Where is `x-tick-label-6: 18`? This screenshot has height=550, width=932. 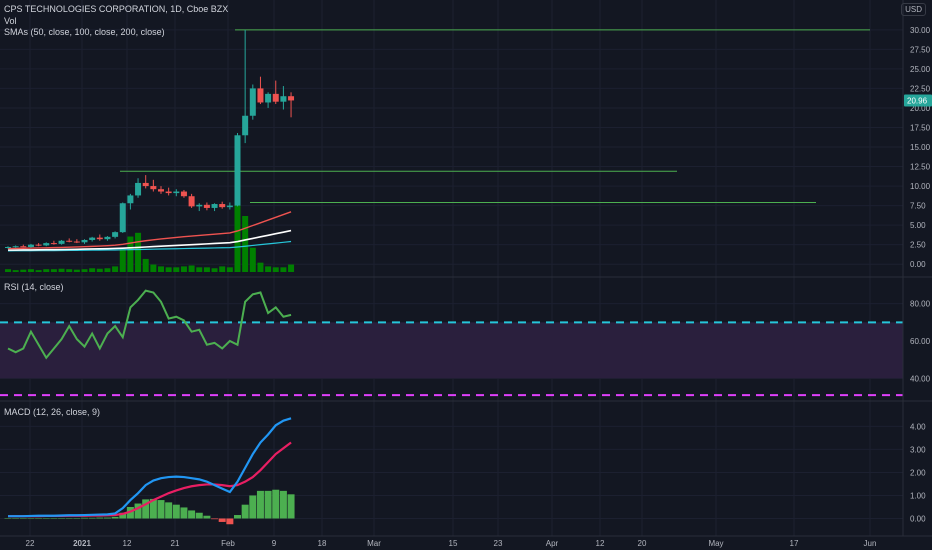 x-tick-label-6: 18 is located at coordinates (322, 543).